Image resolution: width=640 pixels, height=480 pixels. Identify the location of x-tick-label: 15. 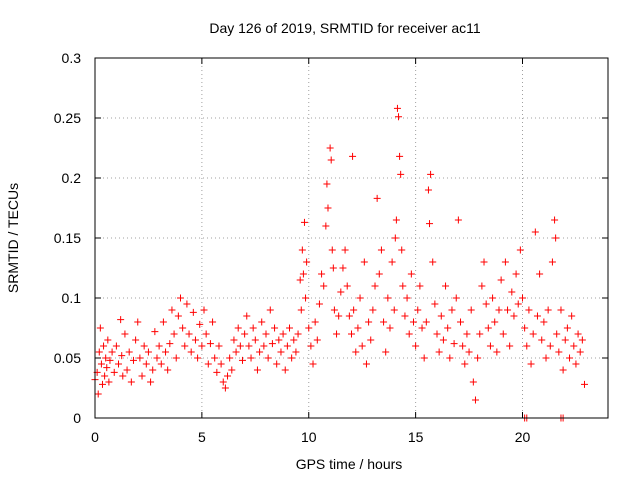
(416, 437).